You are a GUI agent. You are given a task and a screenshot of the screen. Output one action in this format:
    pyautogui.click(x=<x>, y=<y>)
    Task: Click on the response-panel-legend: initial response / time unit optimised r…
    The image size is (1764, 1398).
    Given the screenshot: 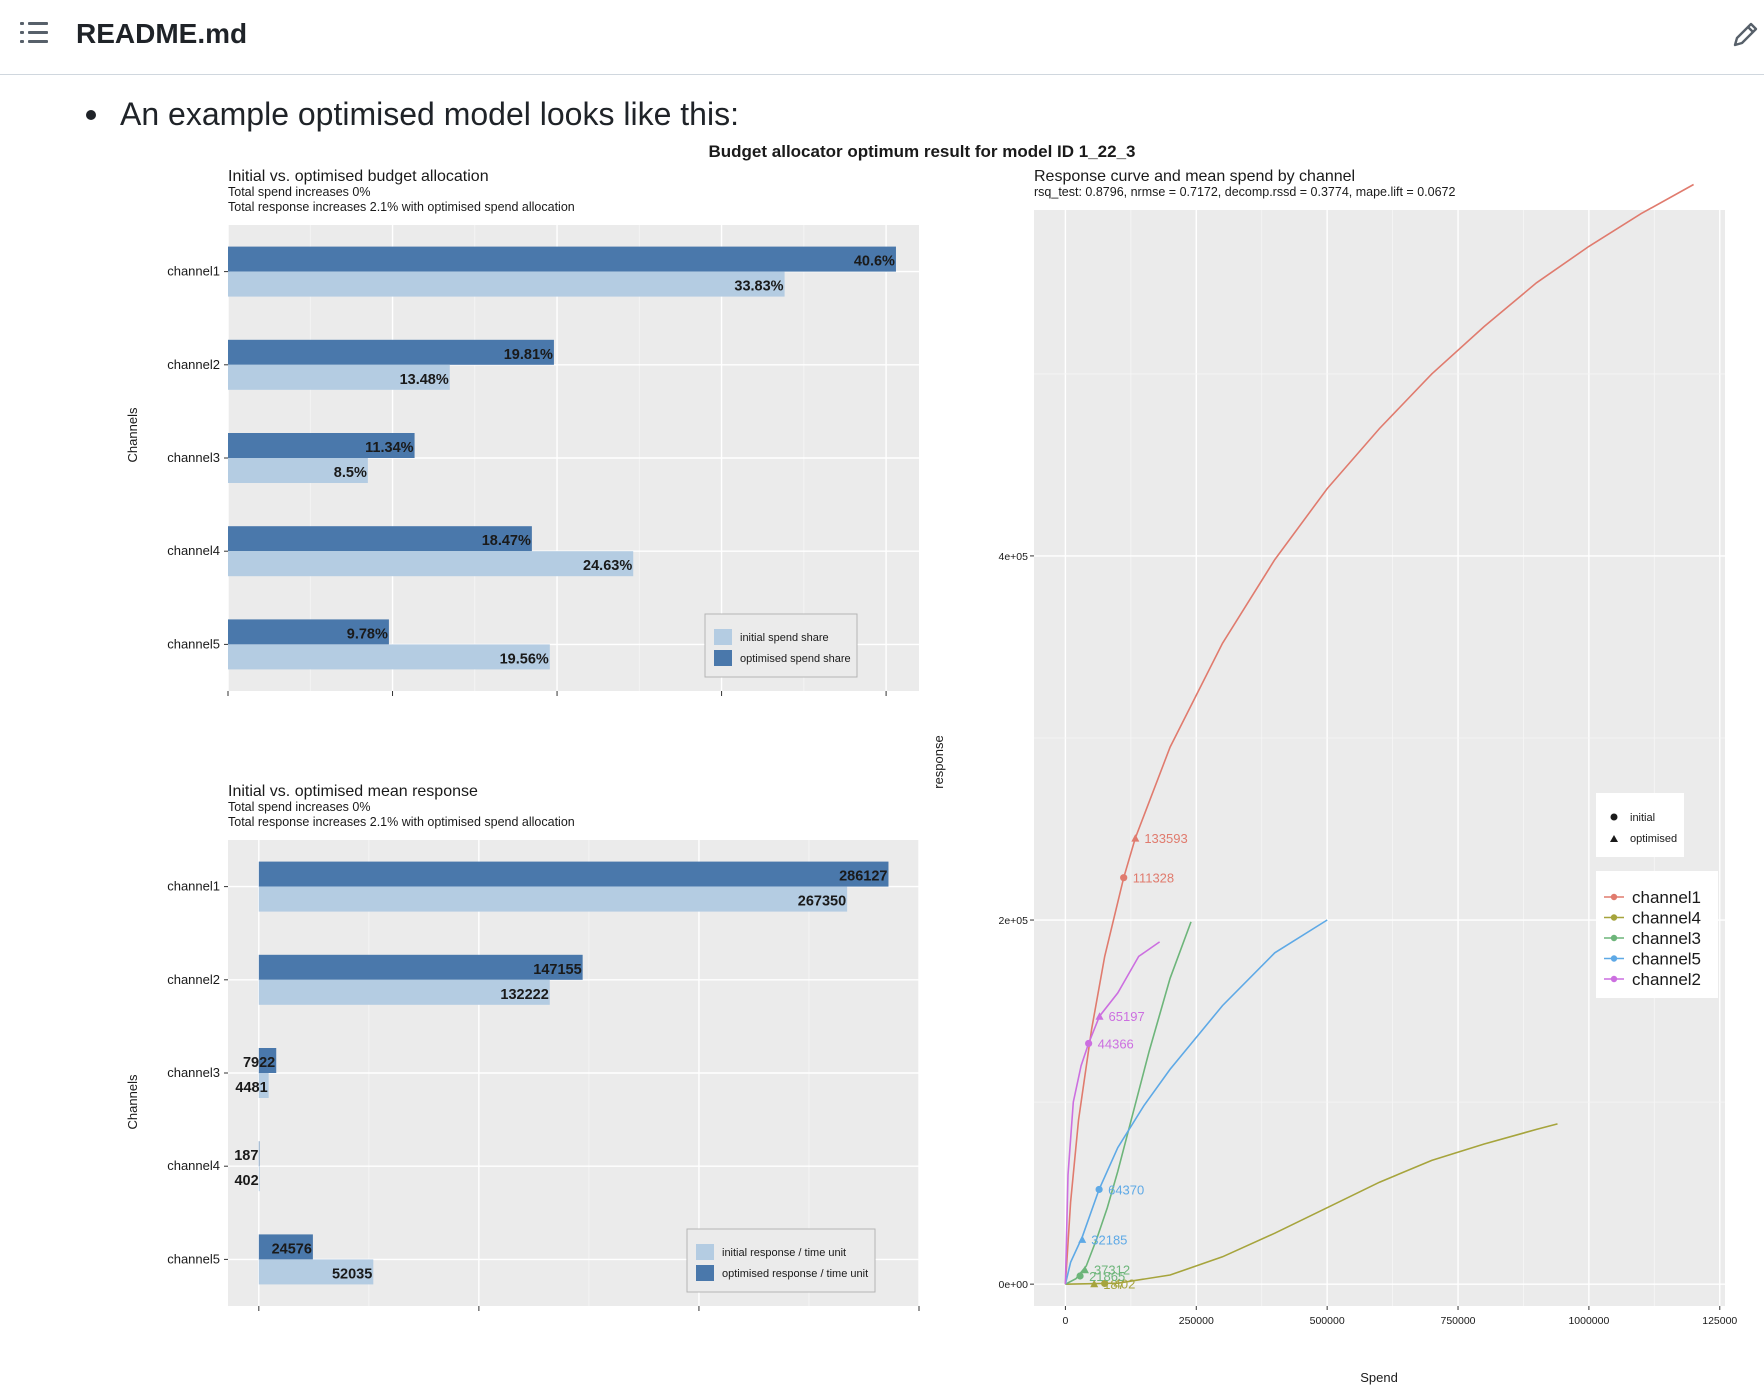 What is the action you would take?
    pyautogui.click(x=781, y=1260)
    